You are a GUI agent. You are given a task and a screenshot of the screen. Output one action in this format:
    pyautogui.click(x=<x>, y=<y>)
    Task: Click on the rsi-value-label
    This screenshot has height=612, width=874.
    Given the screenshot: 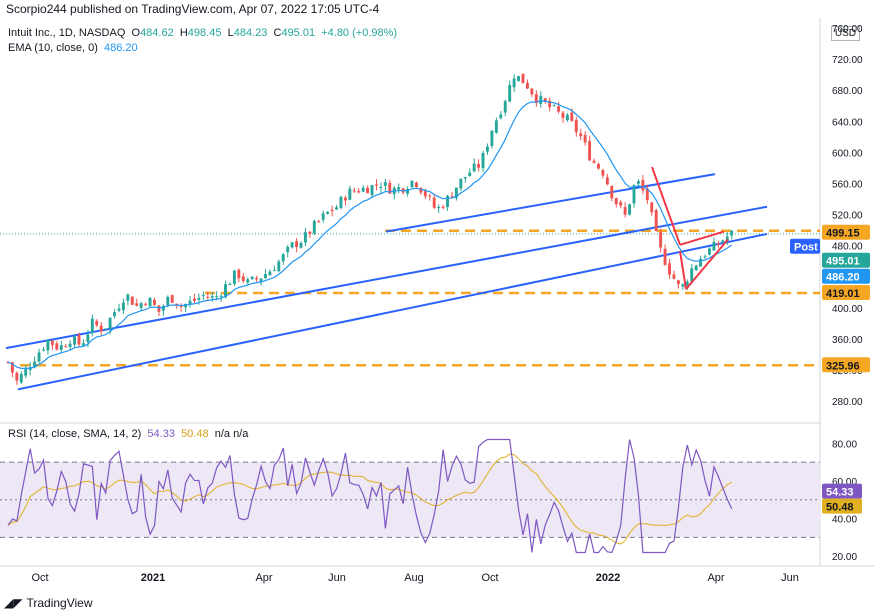 What is the action you would take?
    pyautogui.click(x=842, y=491)
    